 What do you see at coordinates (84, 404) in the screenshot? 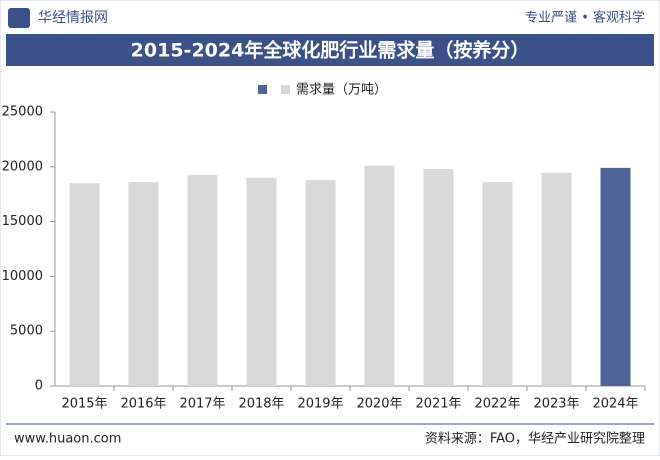
I see `x-tick-label: 2015年` at bounding box center [84, 404].